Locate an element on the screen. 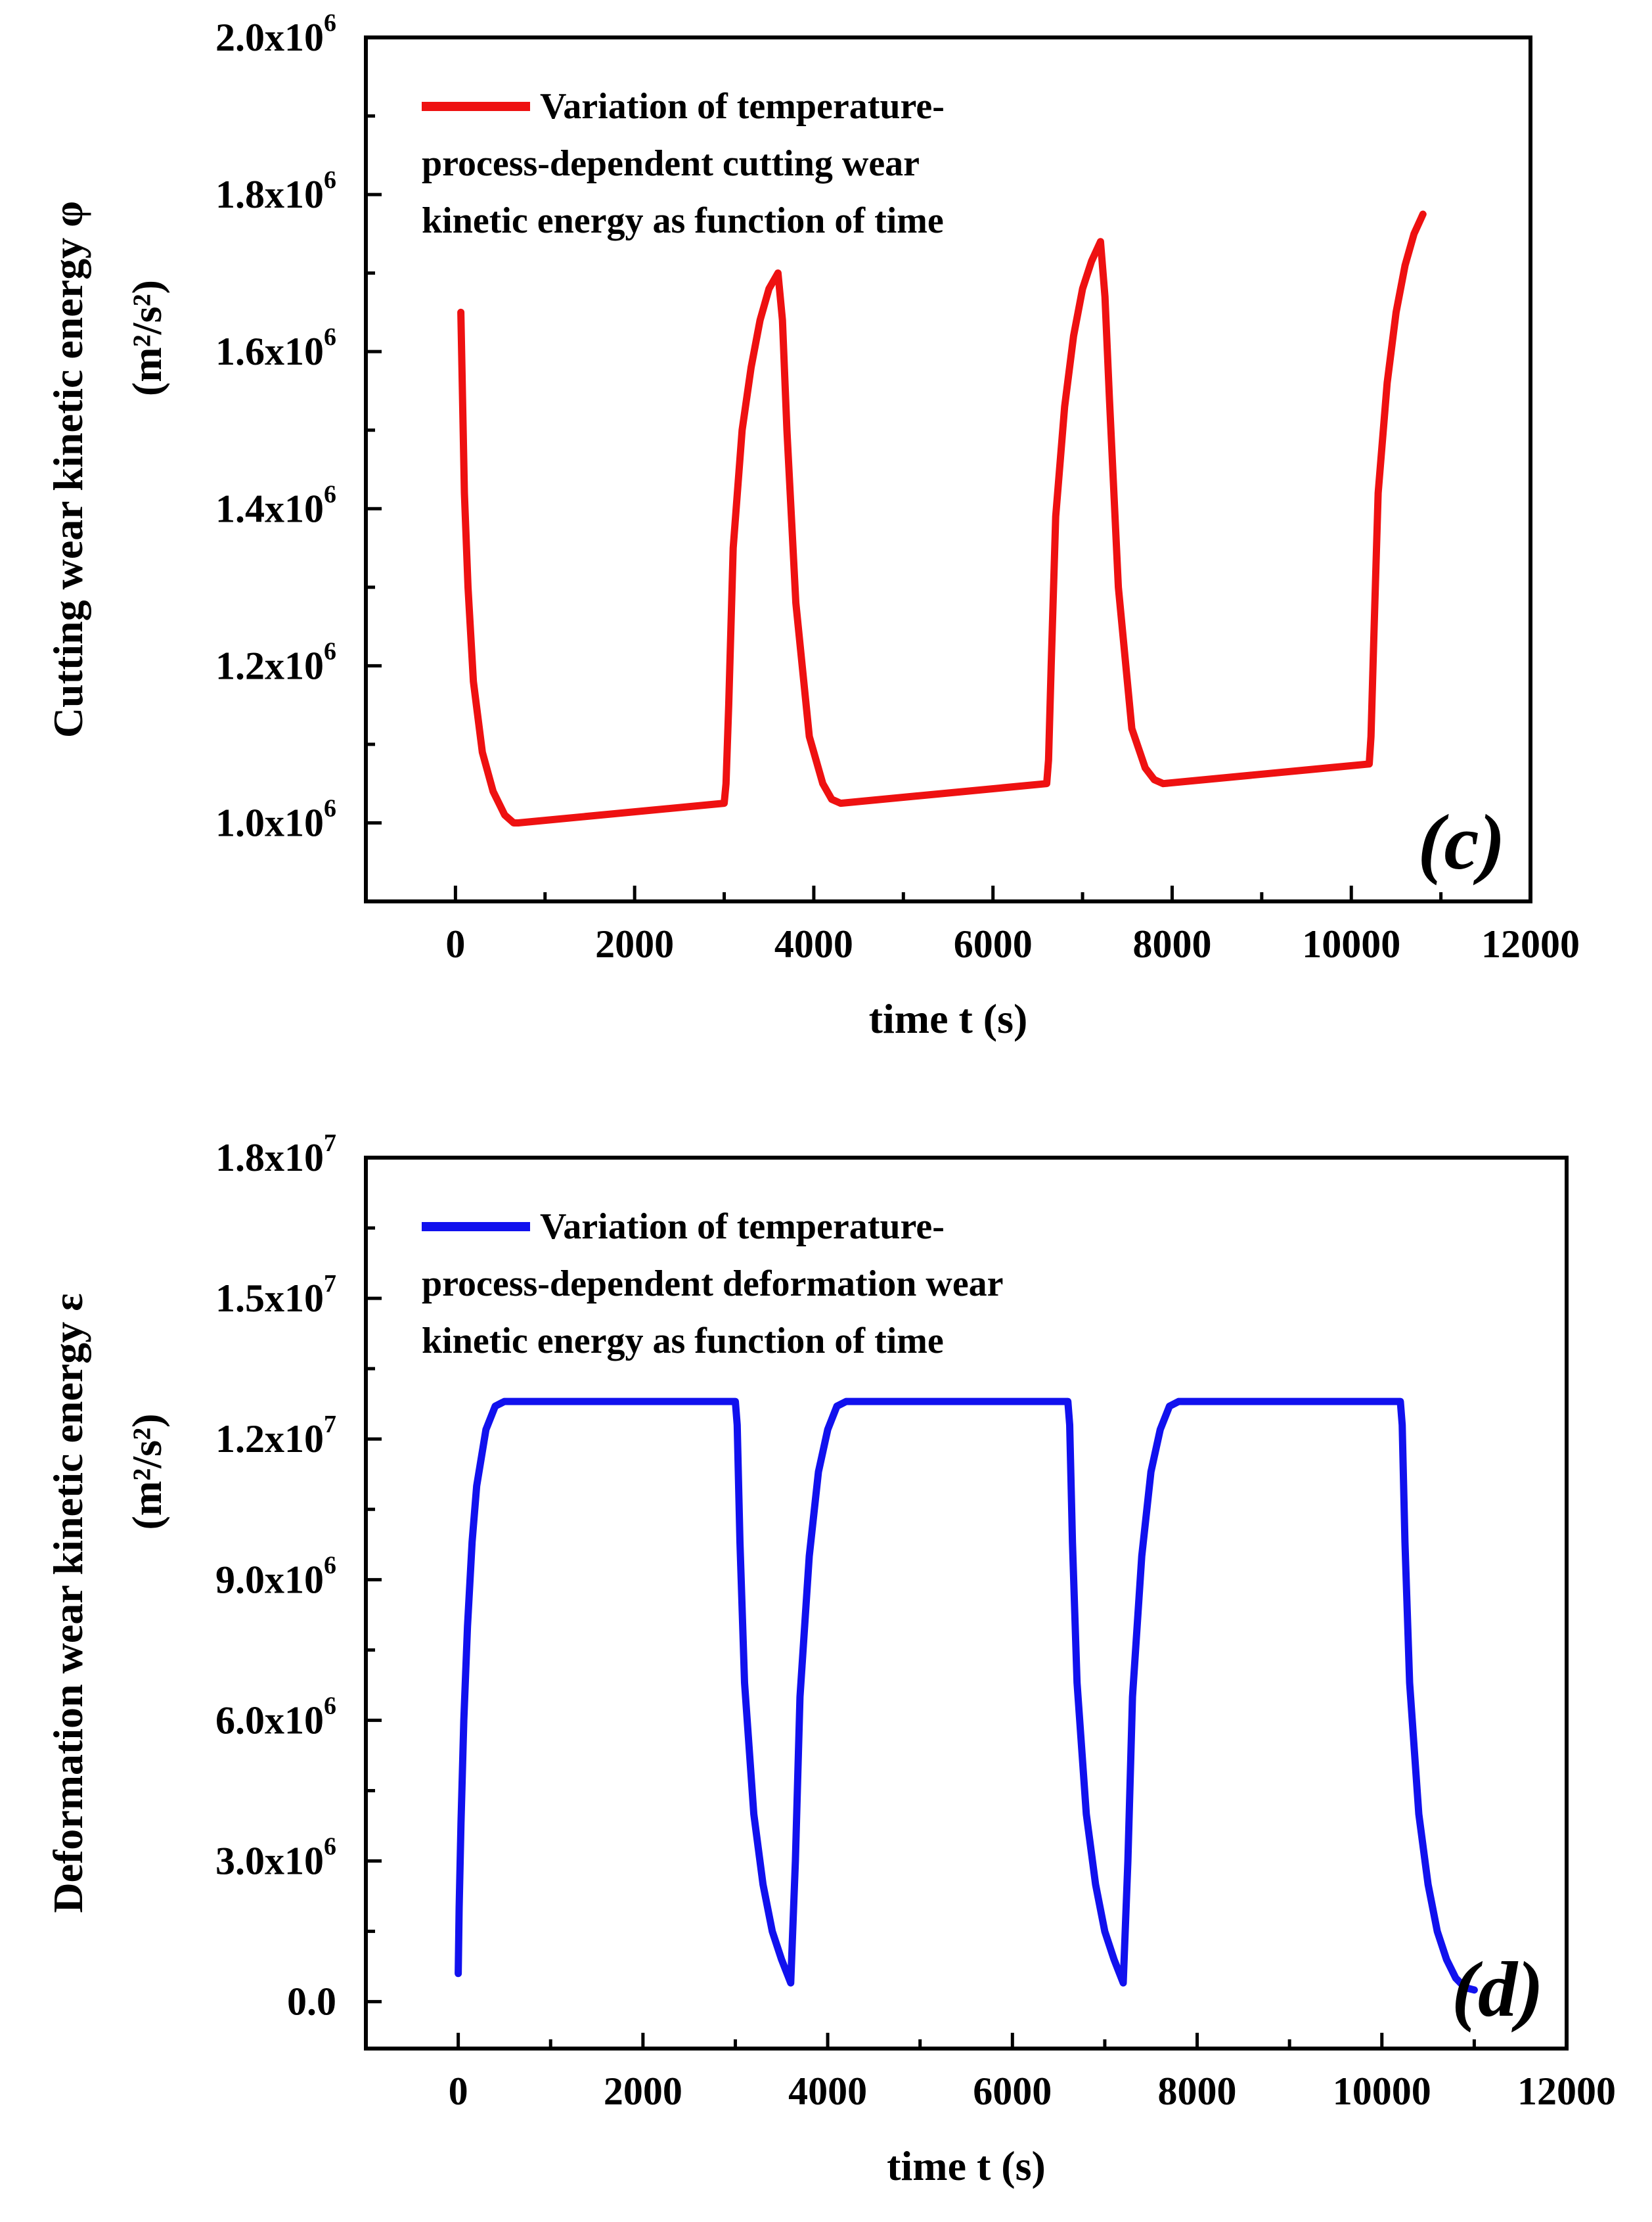 This screenshot has height=2222, width=1652. cutting-wear-x-tick-labels: 0 2000 4000 6000 8000 10000 12000 is located at coordinates (1012, 944).